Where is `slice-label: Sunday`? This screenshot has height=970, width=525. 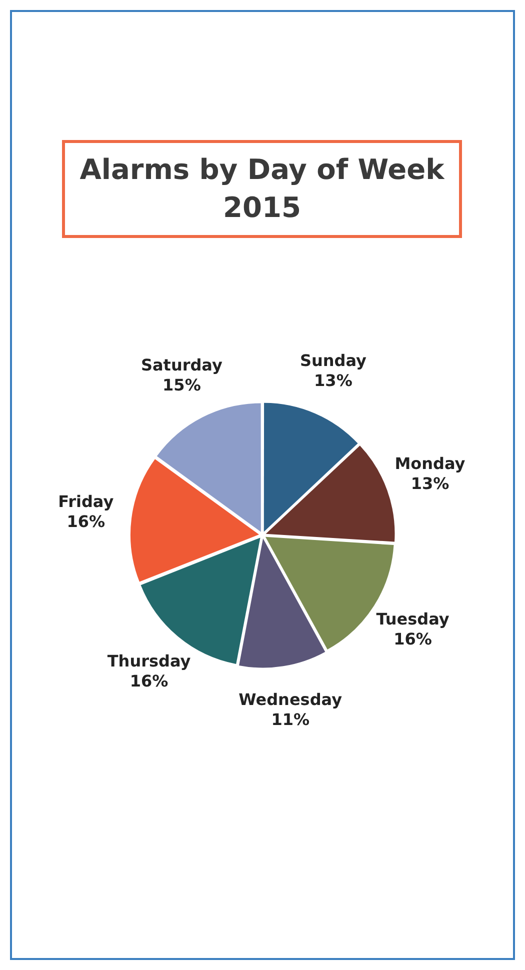 slice-label: Sunday is located at coordinates (334, 360).